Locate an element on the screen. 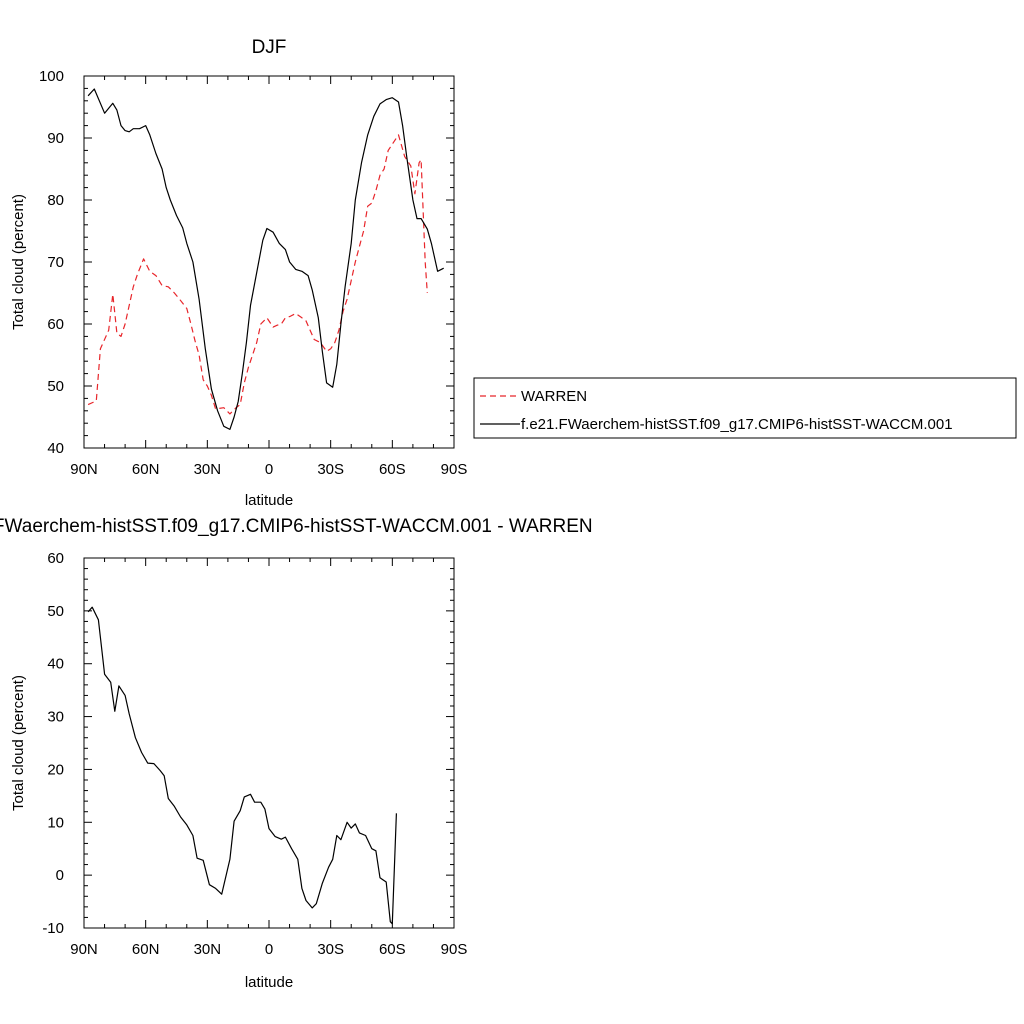 The image size is (1024, 1024). panel1-x-tick-label: 30N is located at coordinates (208, 469).